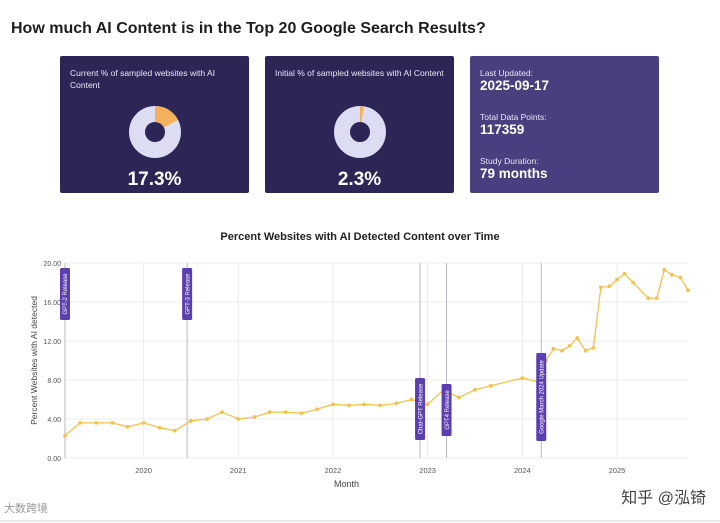 The width and height of the screenshot is (720, 523). I want to click on last-updated-value: 2025-09-17, so click(515, 85).